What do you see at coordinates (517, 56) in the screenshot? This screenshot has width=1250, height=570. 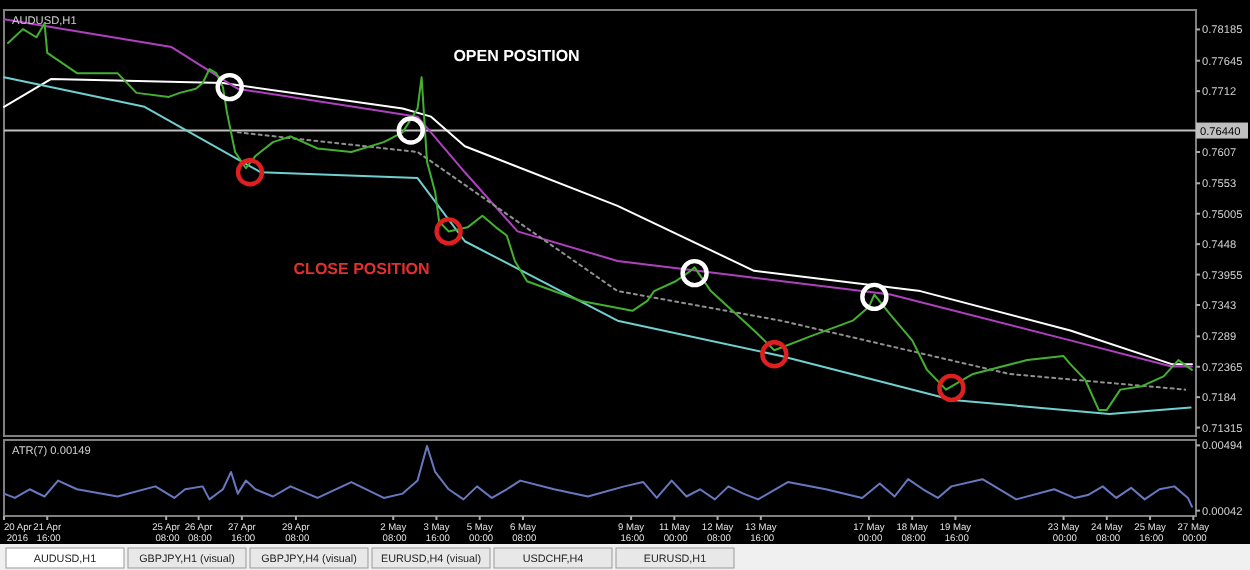 I see `annotation: OPEN POSITION` at bounding box center [517, 56].